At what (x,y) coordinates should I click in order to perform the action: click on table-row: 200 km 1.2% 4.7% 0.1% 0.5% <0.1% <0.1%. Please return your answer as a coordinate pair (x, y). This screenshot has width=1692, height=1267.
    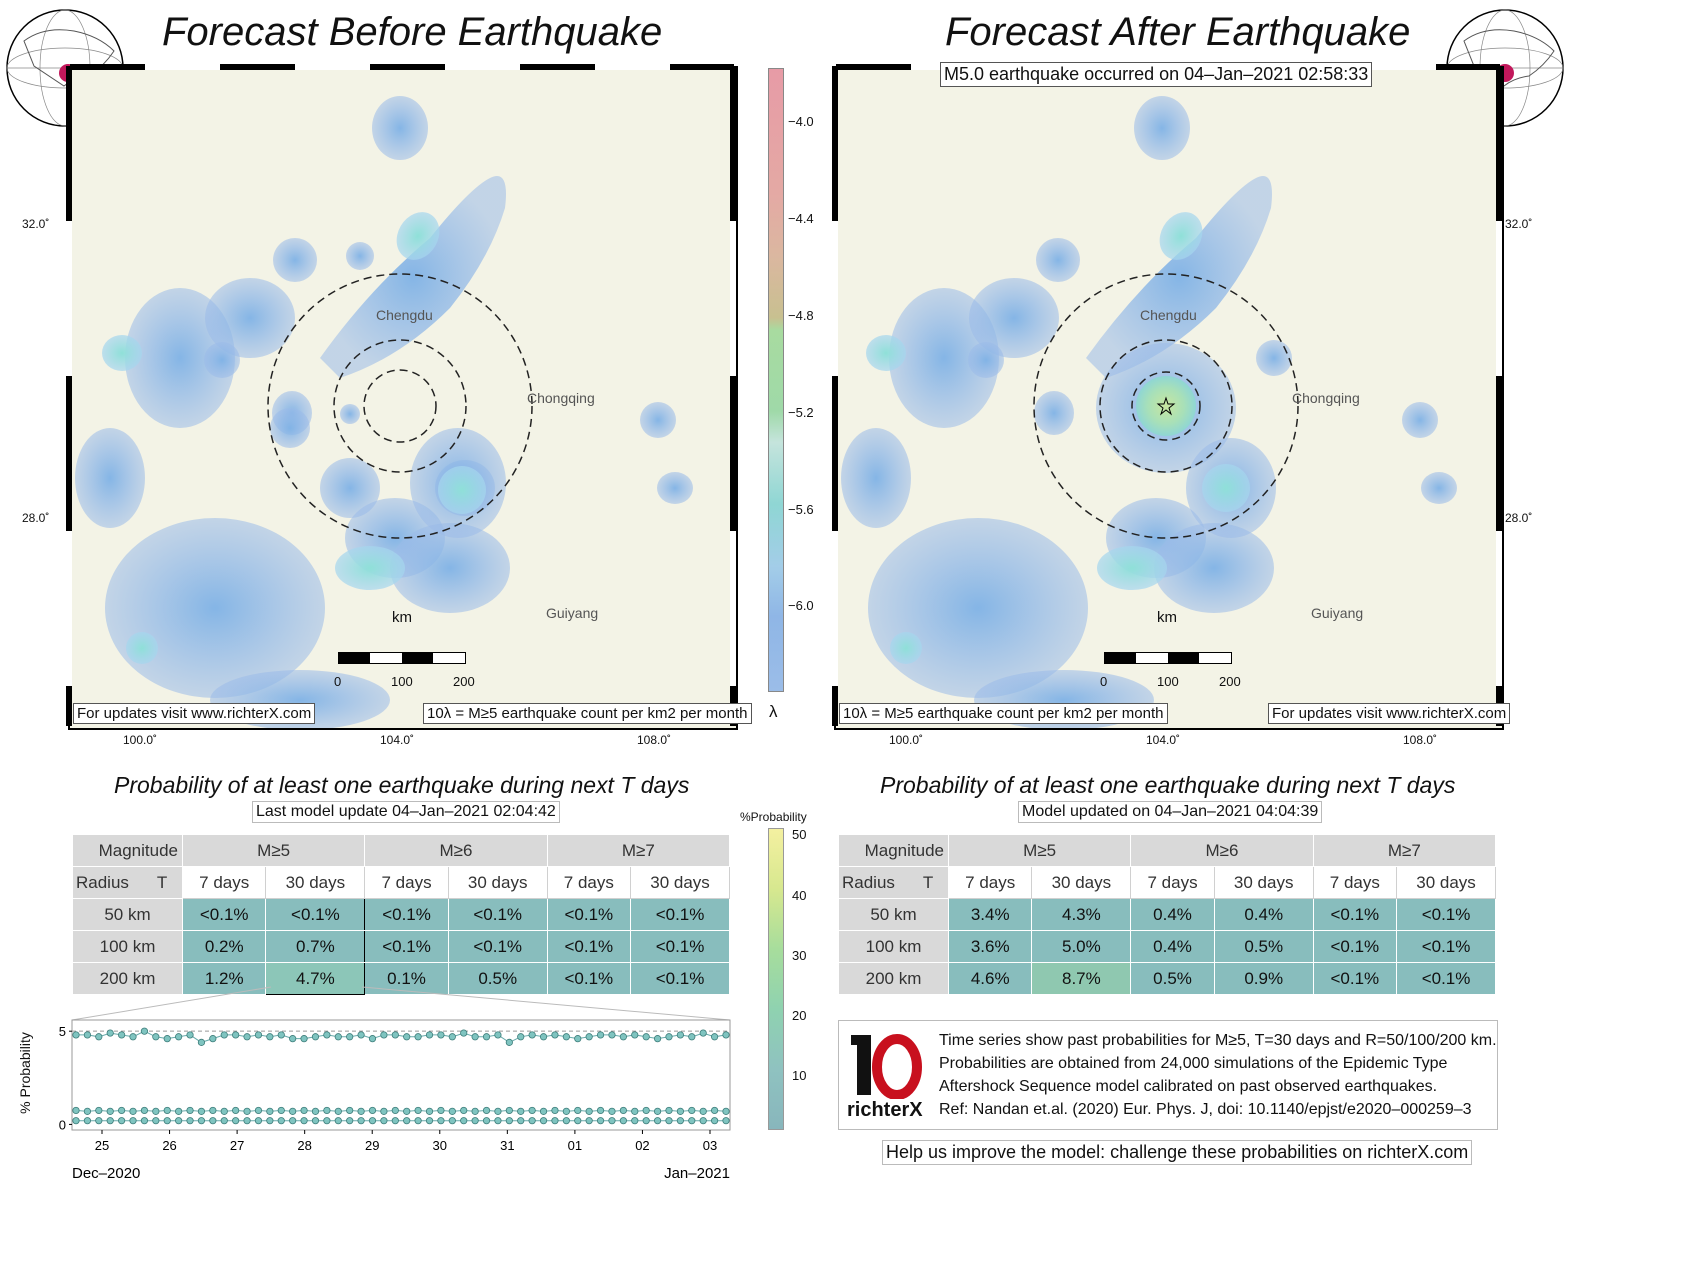
    Looking at the image, I should click on (401, 978).